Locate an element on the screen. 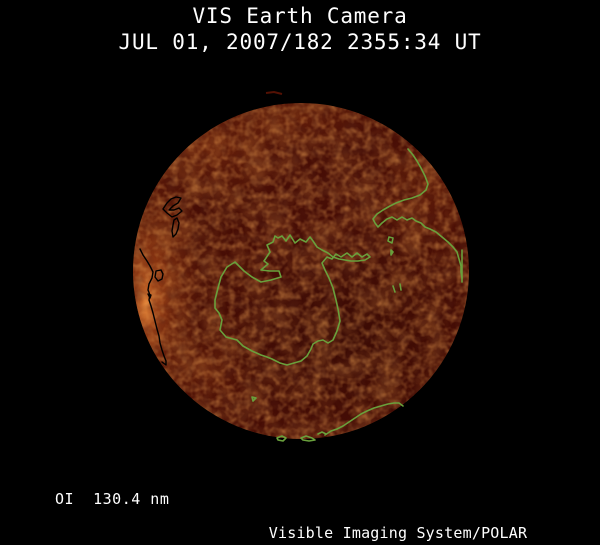 The width and height of the screenshot is (600, 545). dark-island-north is located at coordinates (172, 207).